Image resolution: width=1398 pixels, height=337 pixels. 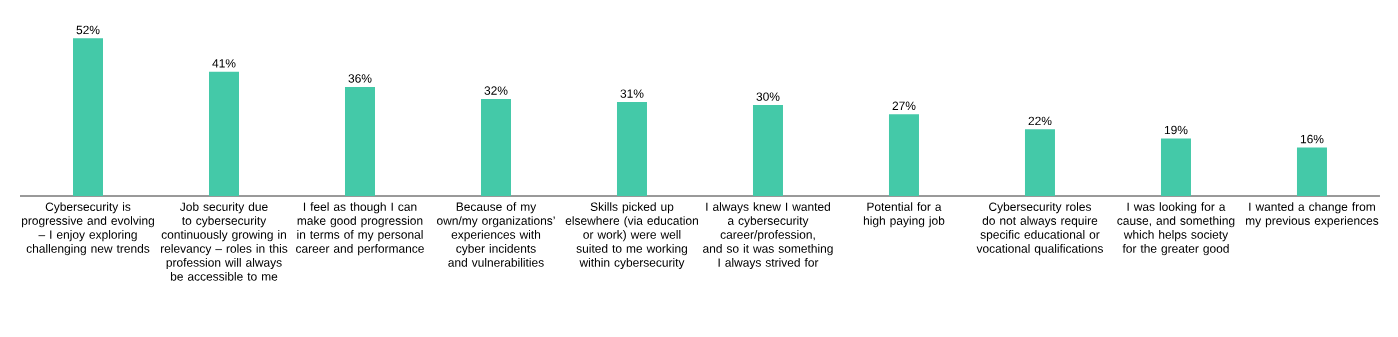 I want to click on data-label: 30%, so click(x=768, y=96).